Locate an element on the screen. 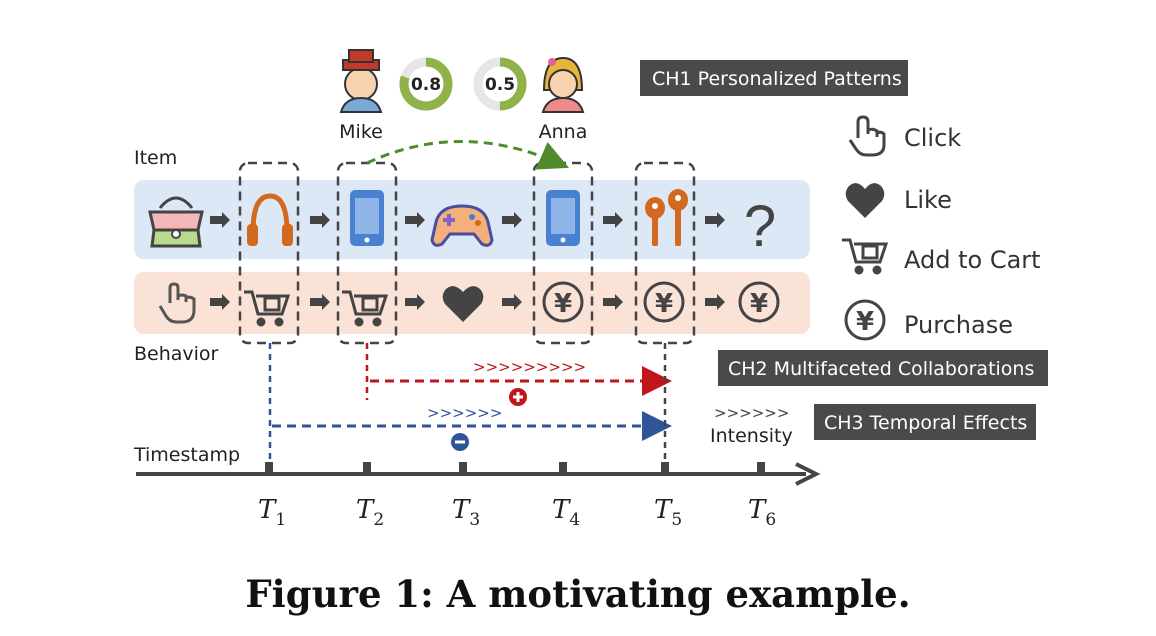 The width and height of the screenshot is (1156, 636). group-box-t5 is located at coordinates (665, 253).